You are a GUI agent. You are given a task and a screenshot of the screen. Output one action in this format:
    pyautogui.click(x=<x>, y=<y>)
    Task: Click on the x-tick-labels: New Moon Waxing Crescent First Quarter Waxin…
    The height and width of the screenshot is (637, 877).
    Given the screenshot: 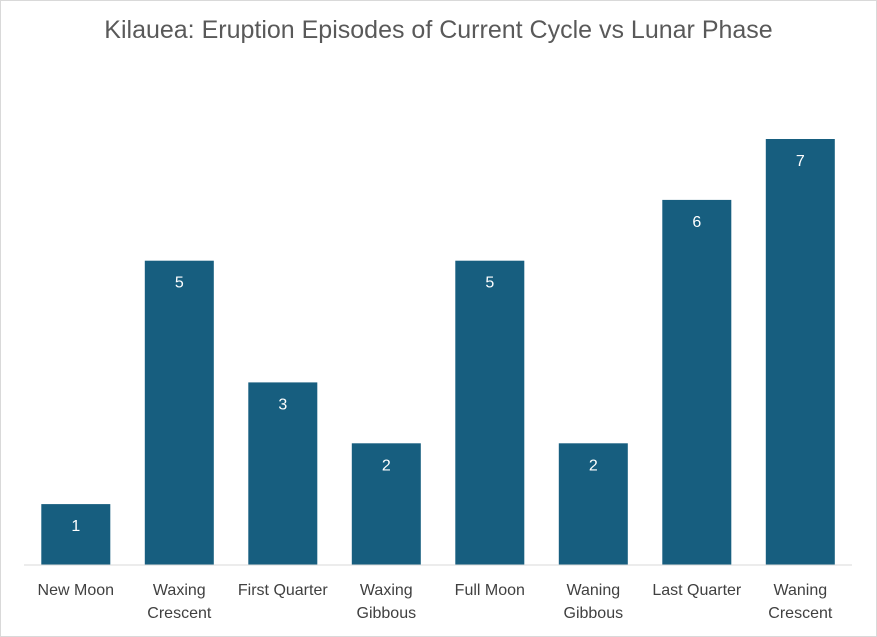 What is the action you would take?
    pyautogui.click(x=435, y=602)
    